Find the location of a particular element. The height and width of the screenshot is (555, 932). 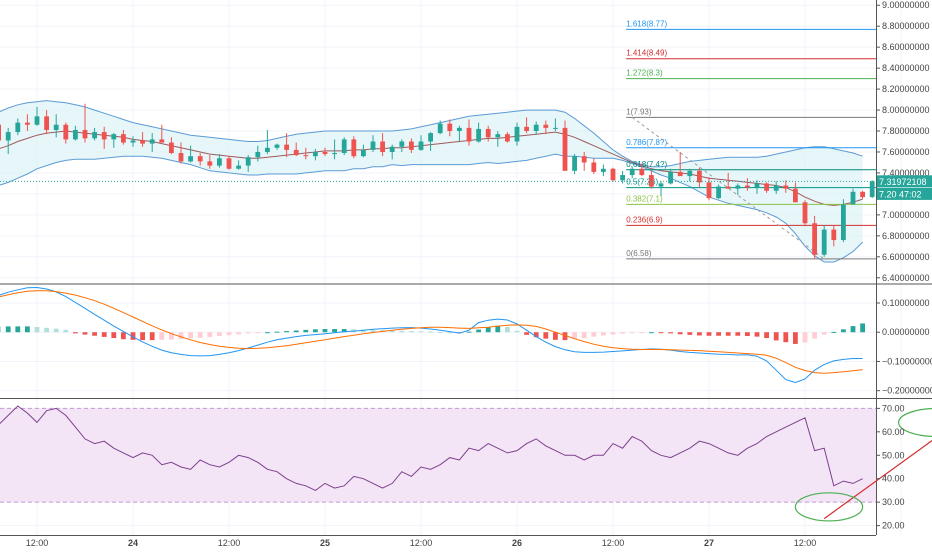

last-price-tag: 7.31972108 is located at coordinates (904, 181).